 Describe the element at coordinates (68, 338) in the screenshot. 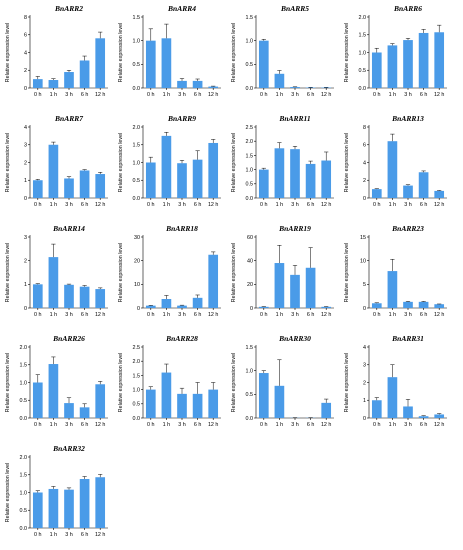

I see `panel-title: BnARR26` at that location.